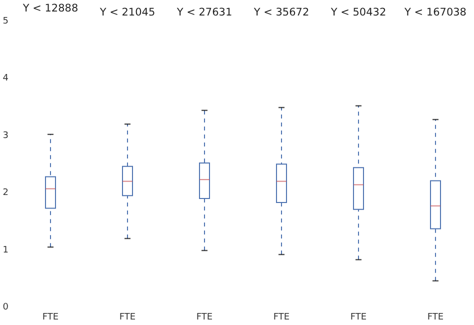 The height and width of the screenshot is (325, 474). Describe the element at coordinates (5, 193) in the screenshot. I see `y-tick-label: 2` at that location.